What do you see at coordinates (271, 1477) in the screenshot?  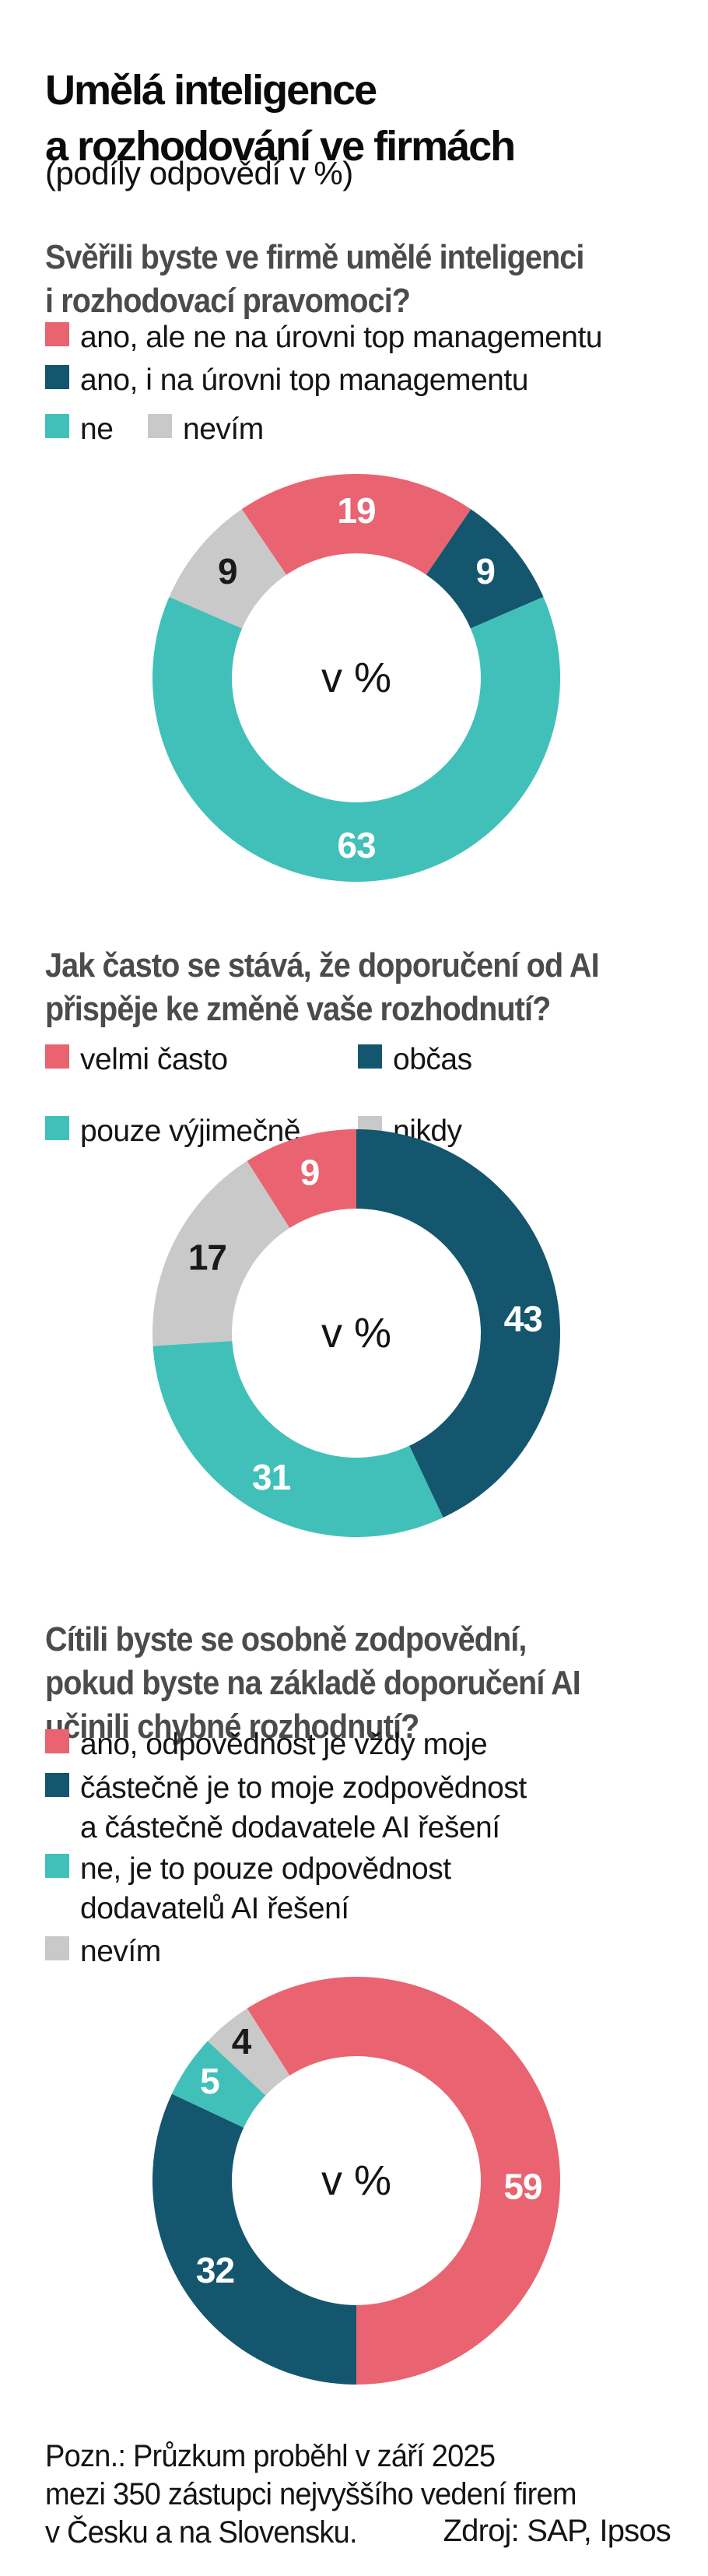 I see `donut-value-label-pouze-vyjimecne: 31` at bounding box center [271, 1477].